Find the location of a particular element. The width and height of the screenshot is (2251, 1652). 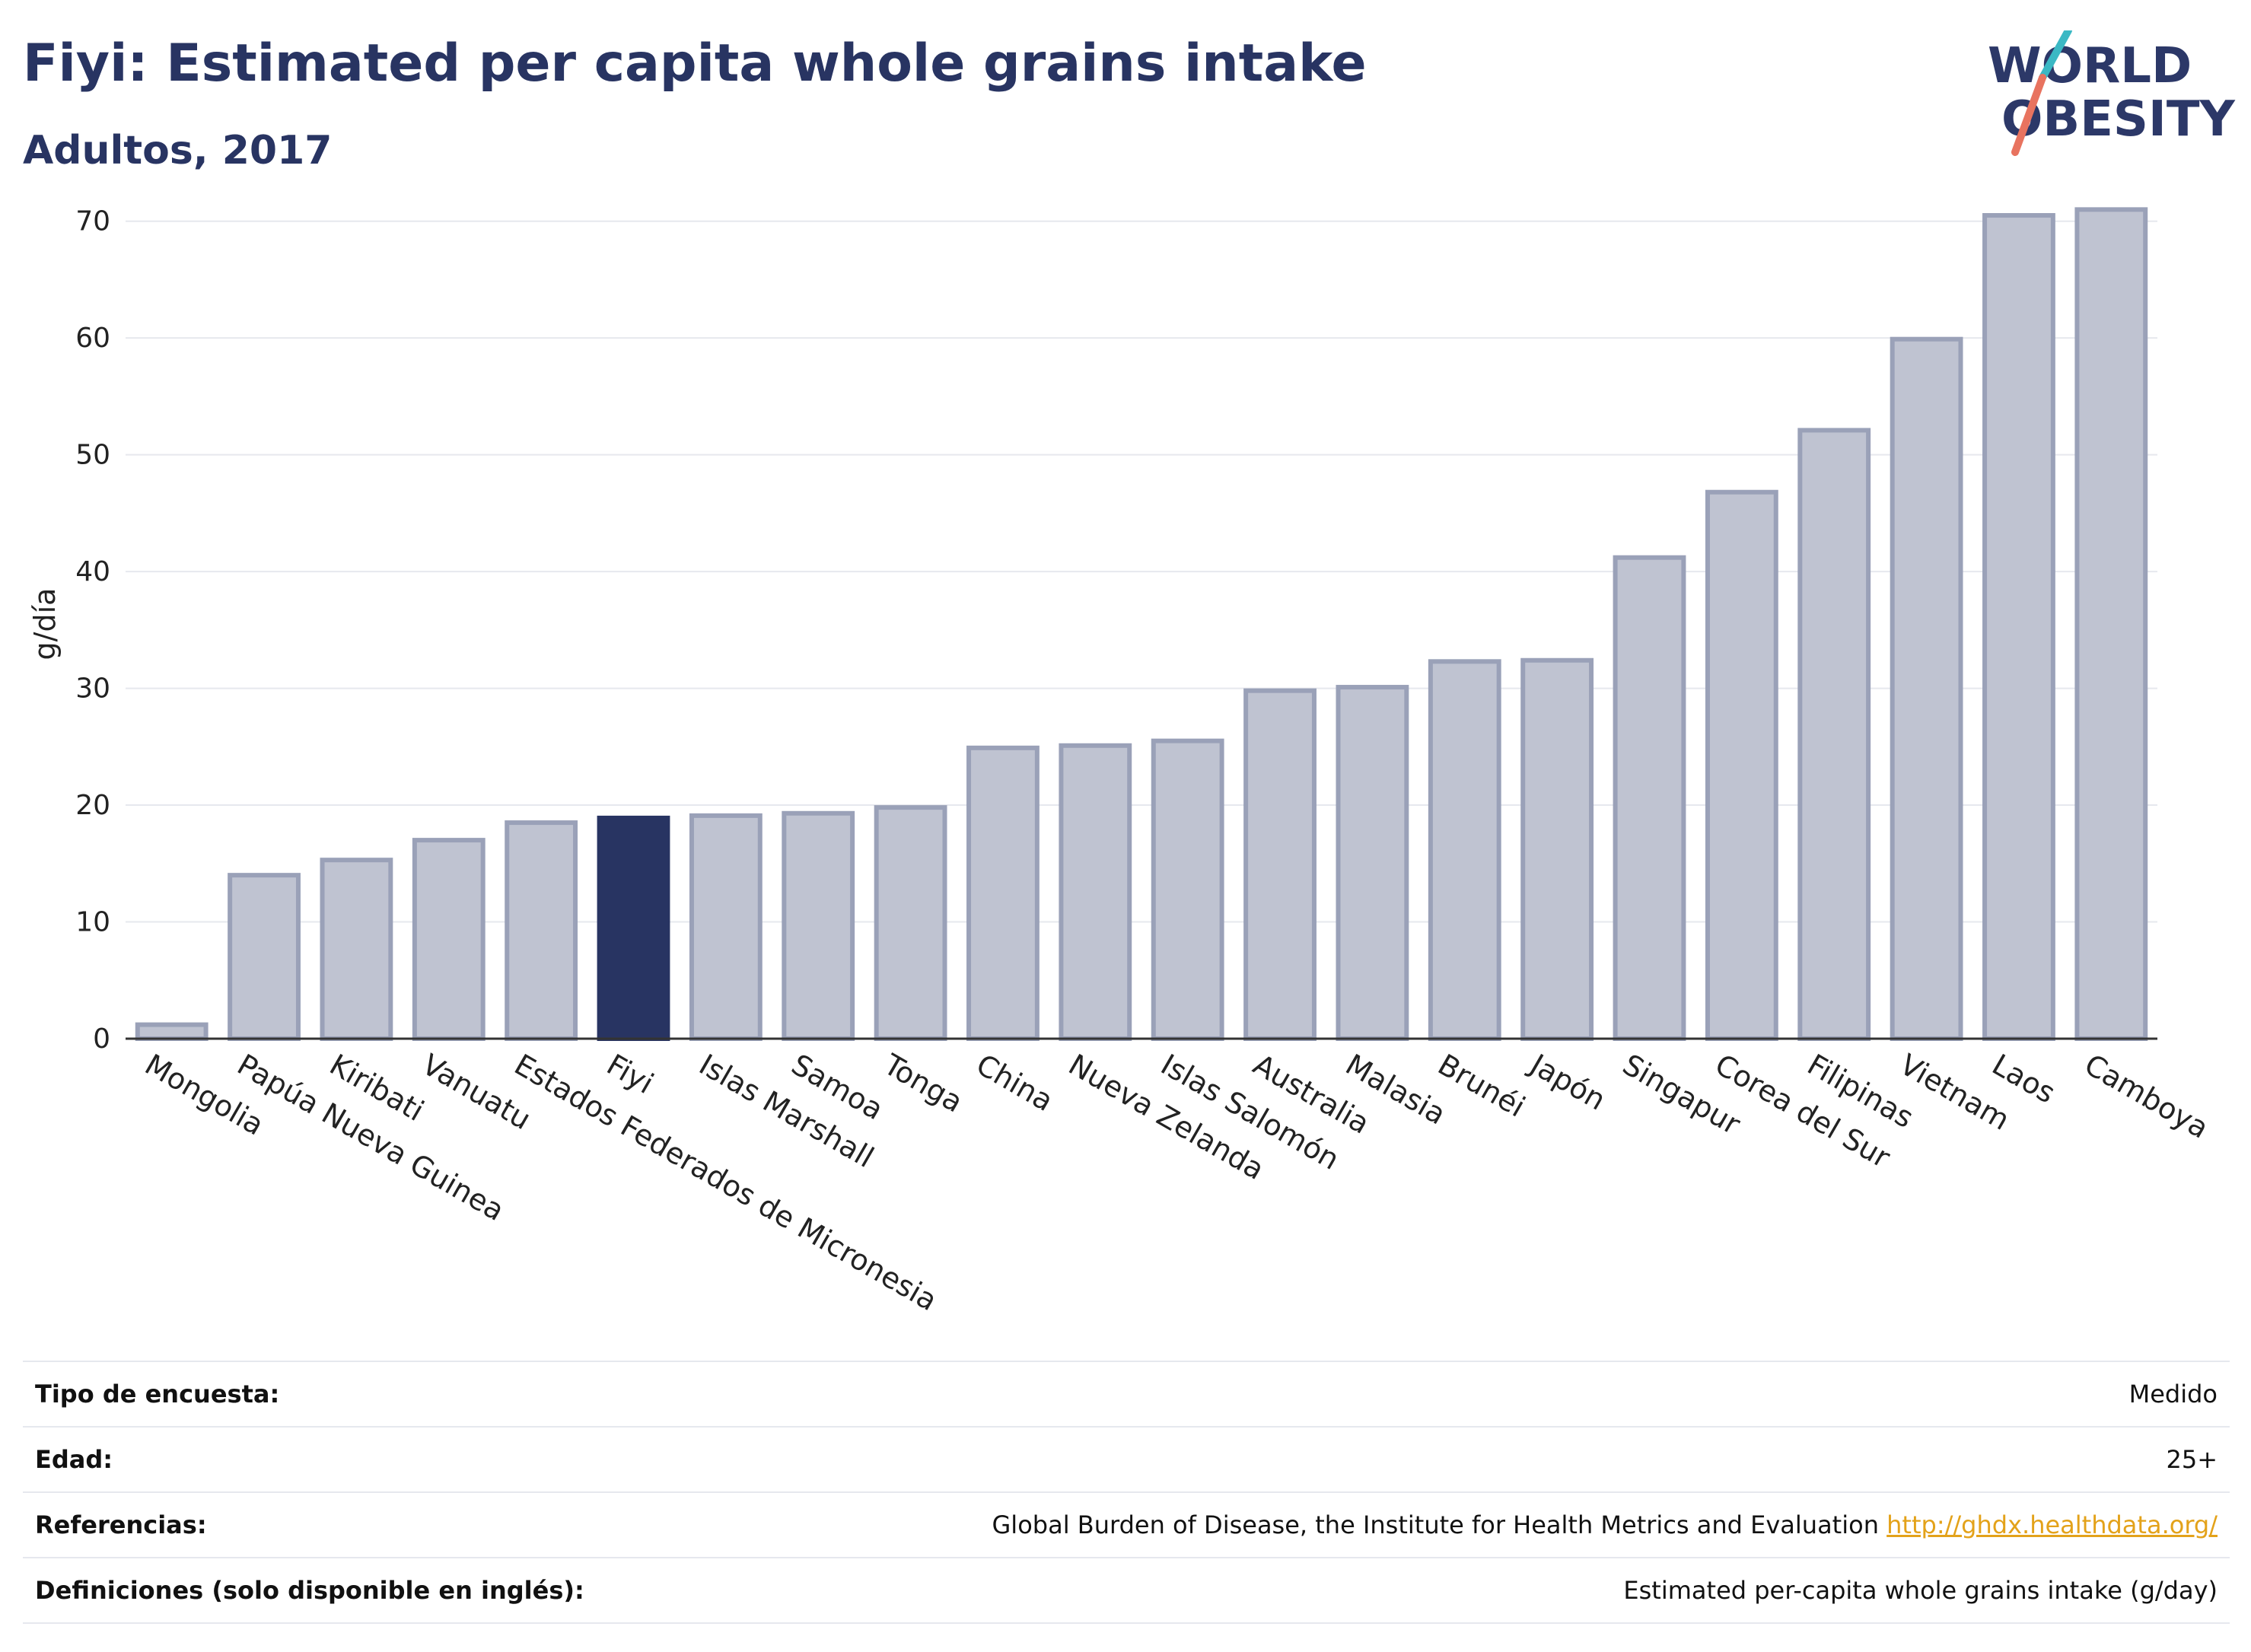

x-tick-label: Camboya is located at coordinates (2146, 1096).